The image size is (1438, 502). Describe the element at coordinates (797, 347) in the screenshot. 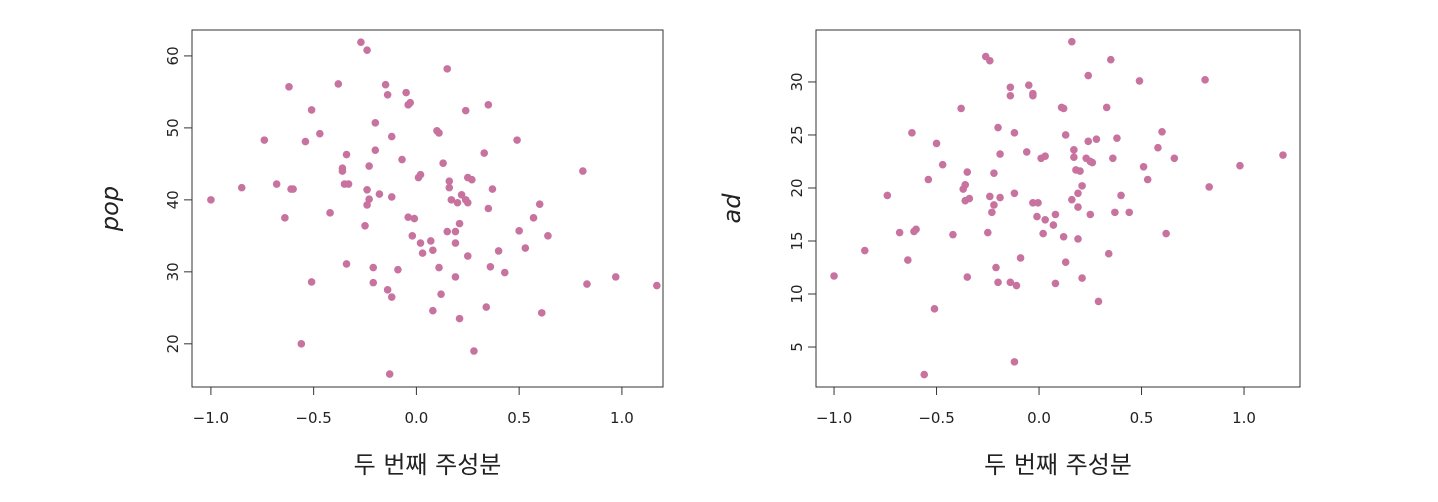

I see `y-tick-label: 5` at that location.